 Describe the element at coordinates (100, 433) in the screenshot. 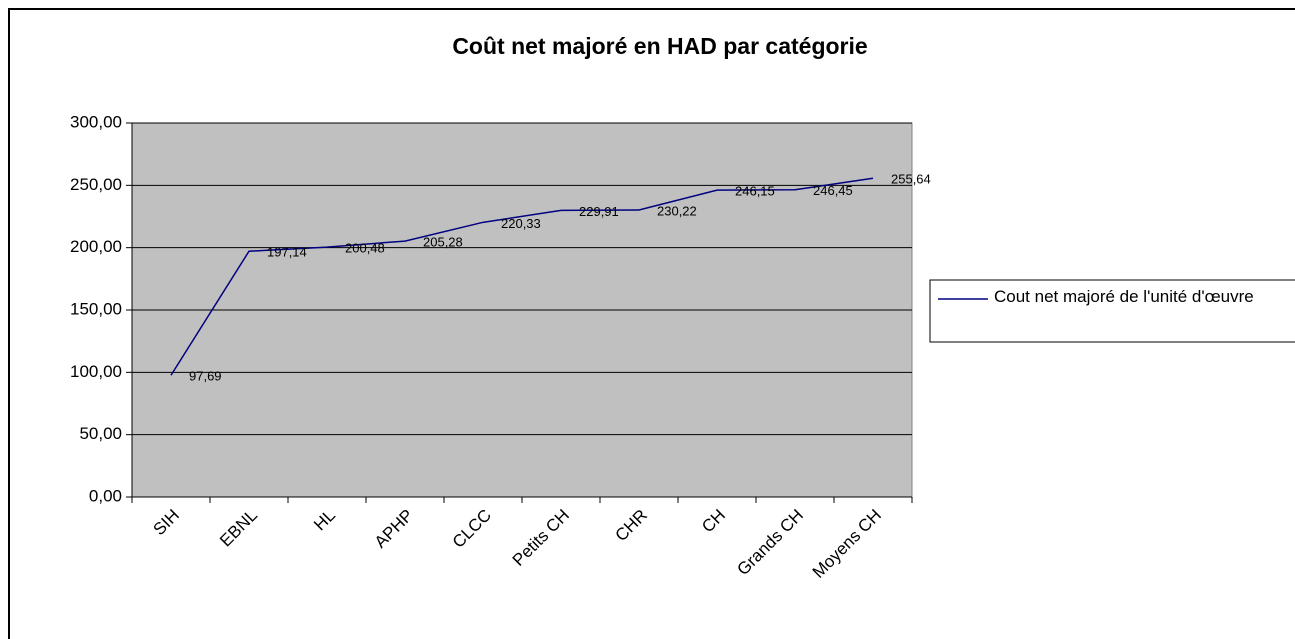

I see `y-tick-label: 50,00` at that location.